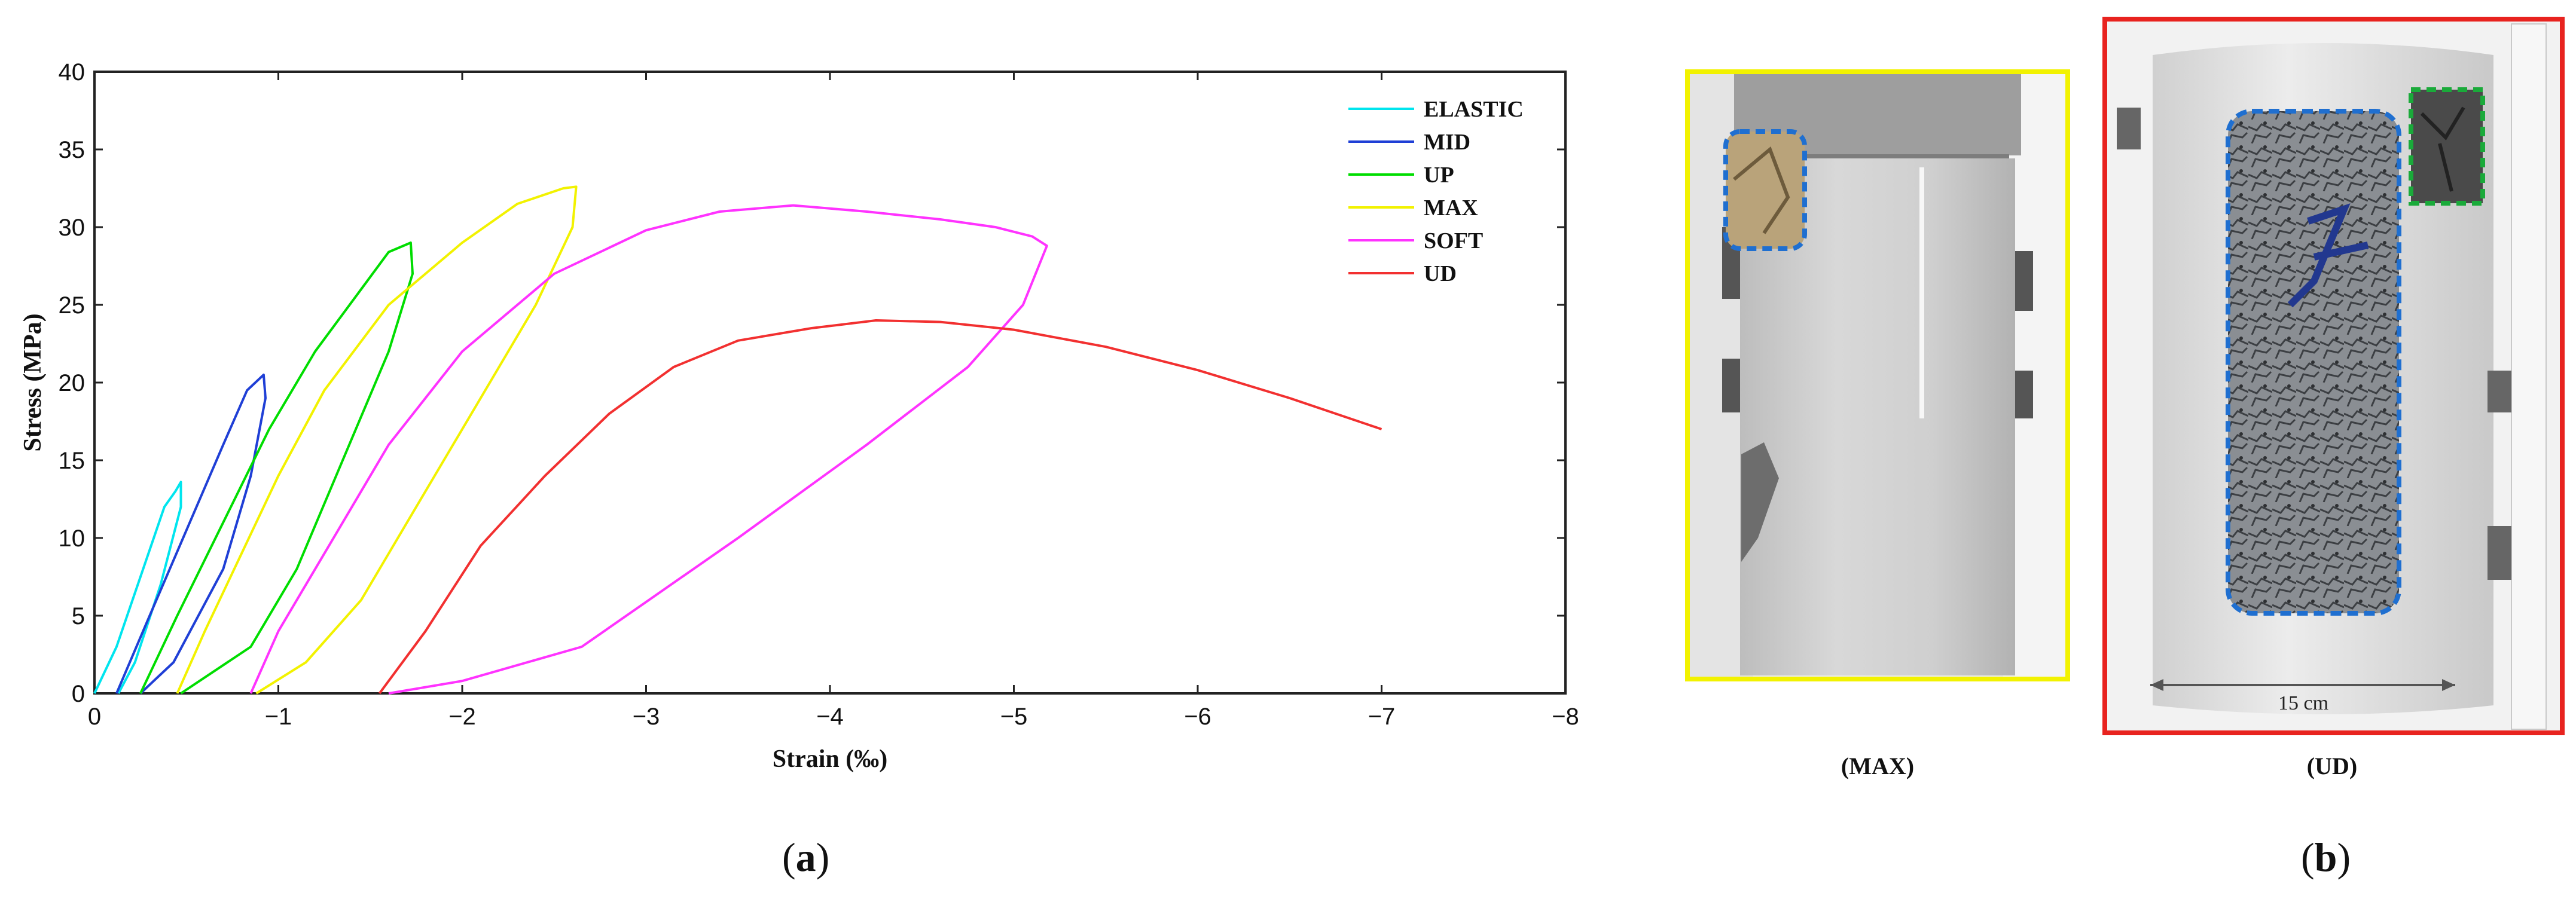 Image resolution: width=2576 pixels, height=902 pixels. I want to click on y-tick-label: 35, so click(72, 150).